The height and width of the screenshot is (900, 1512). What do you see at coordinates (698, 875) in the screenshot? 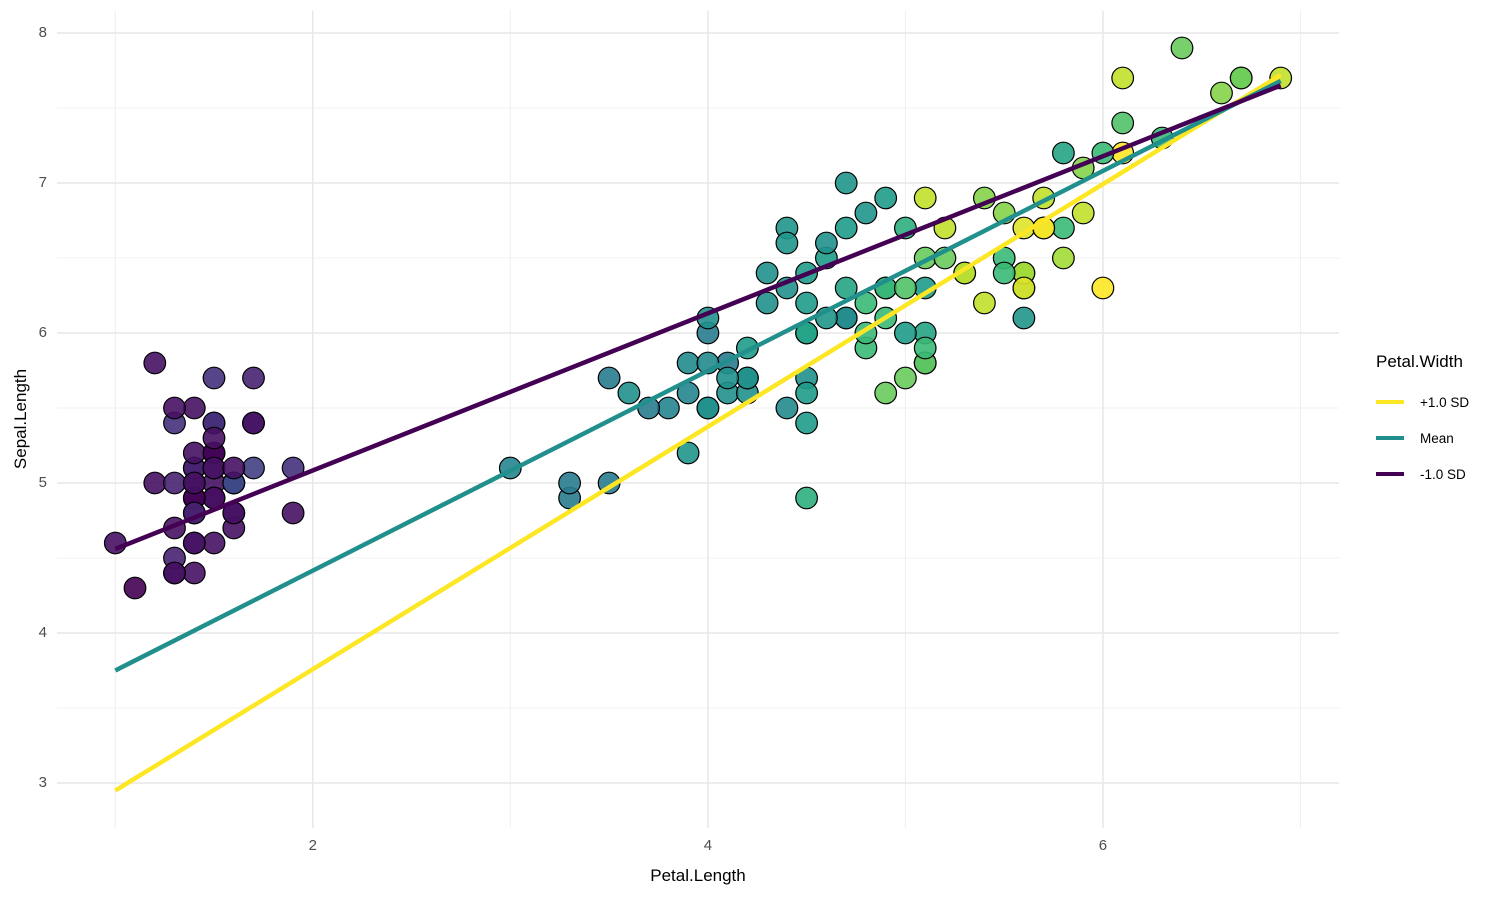
I see `x-axis-title: Petal.Length` at bounding box center [698, 875].